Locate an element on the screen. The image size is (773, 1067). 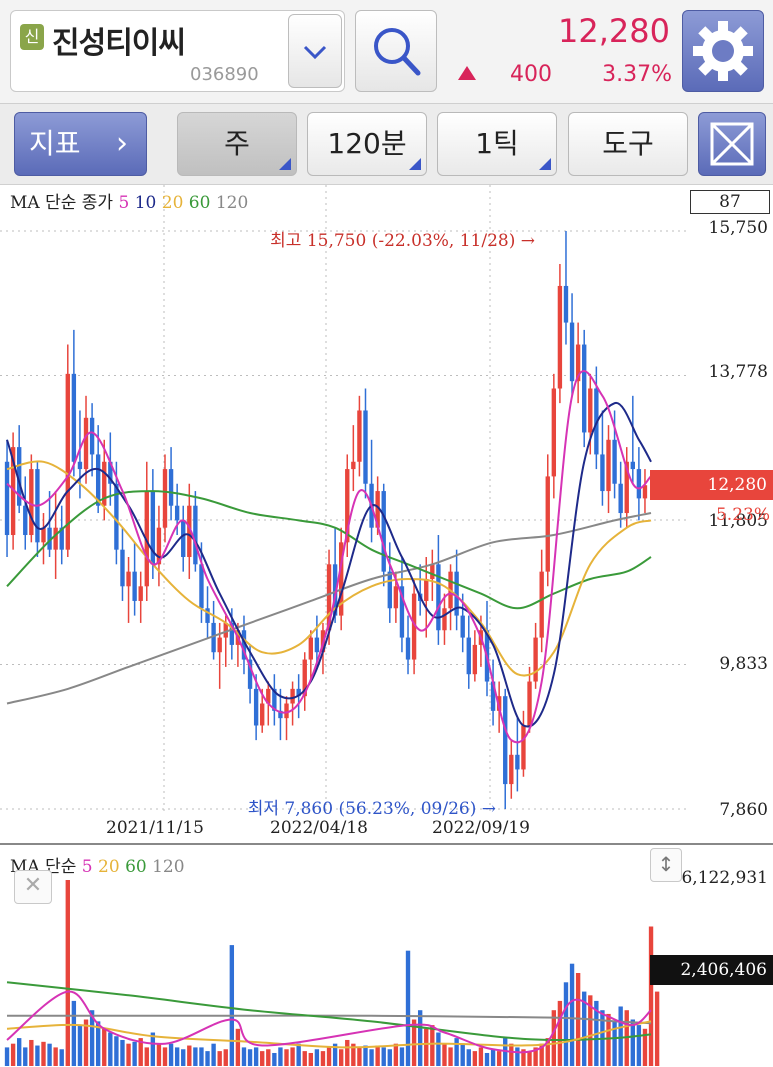
resize-icon: ↕ is located at coordinates (666, 865).